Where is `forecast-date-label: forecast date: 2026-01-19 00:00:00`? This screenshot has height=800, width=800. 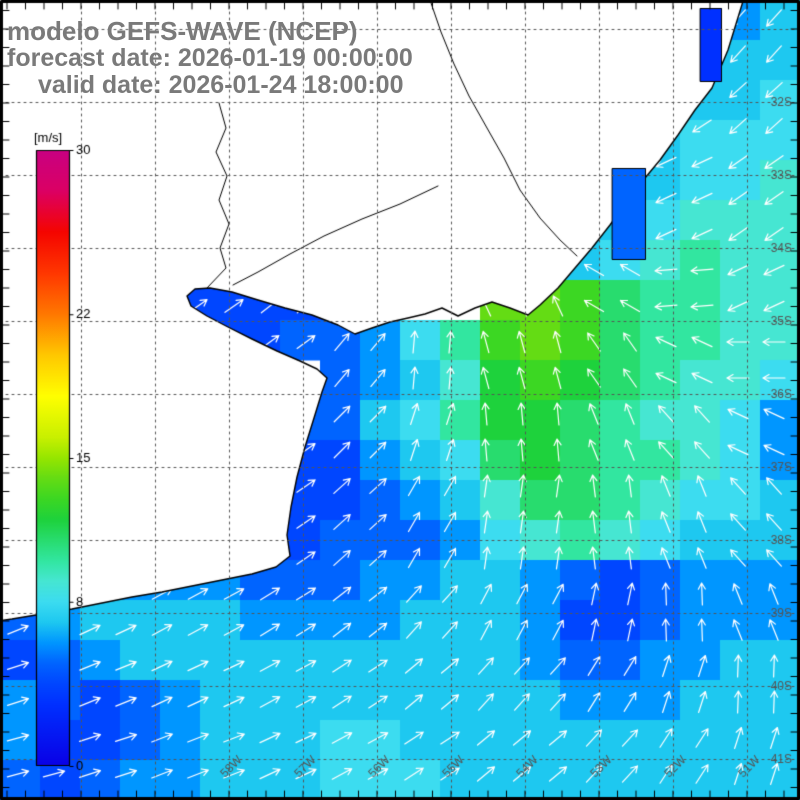 forecast-date-label: forecast date: 2026-01-19 00:00:00 is located at coordinates (210, 58).